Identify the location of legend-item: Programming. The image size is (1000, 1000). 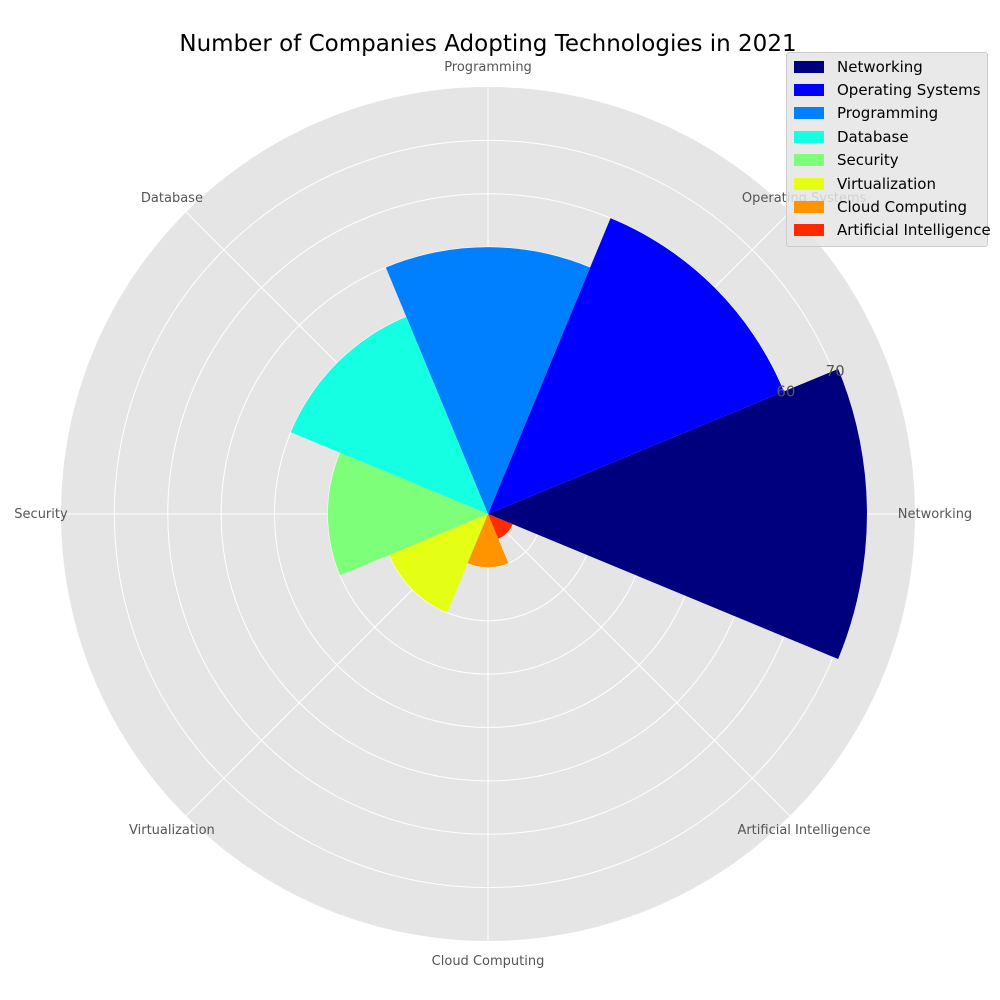
(887, 113).